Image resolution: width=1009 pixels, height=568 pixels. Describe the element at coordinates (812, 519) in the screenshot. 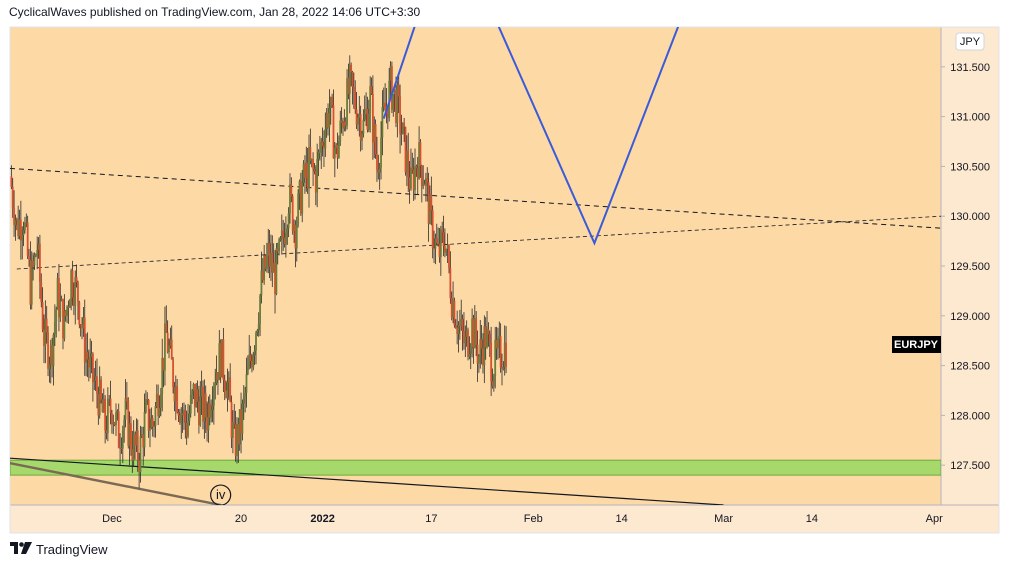

I see `x-tick-label: 14` at that location.